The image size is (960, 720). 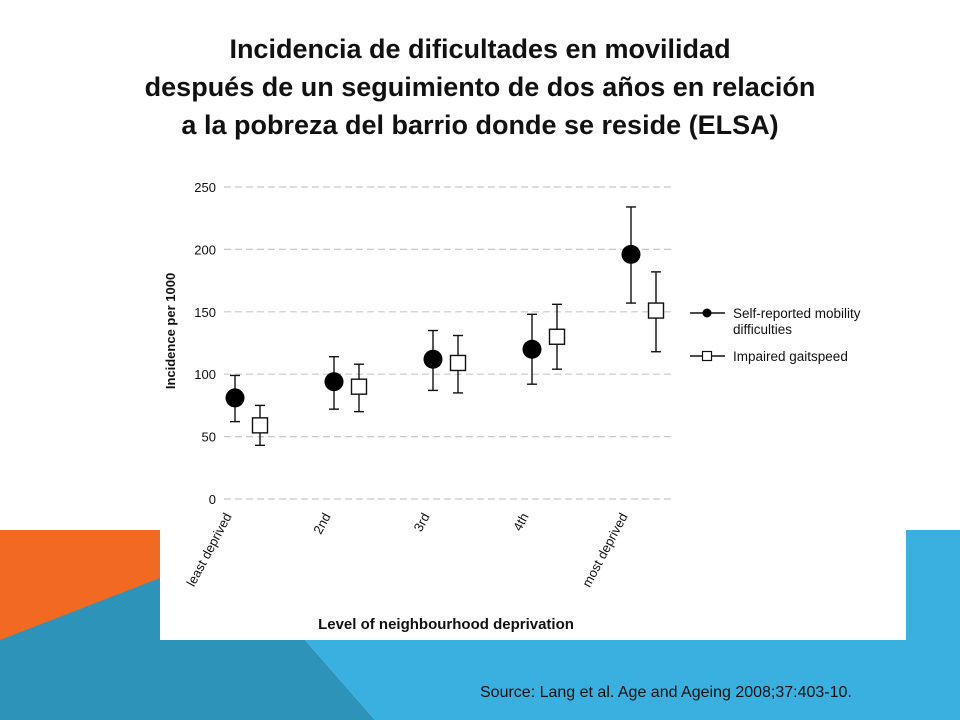 I want to click on y-tick-labels: 0 50 100 150 200 250, so click(x=205, y=343).